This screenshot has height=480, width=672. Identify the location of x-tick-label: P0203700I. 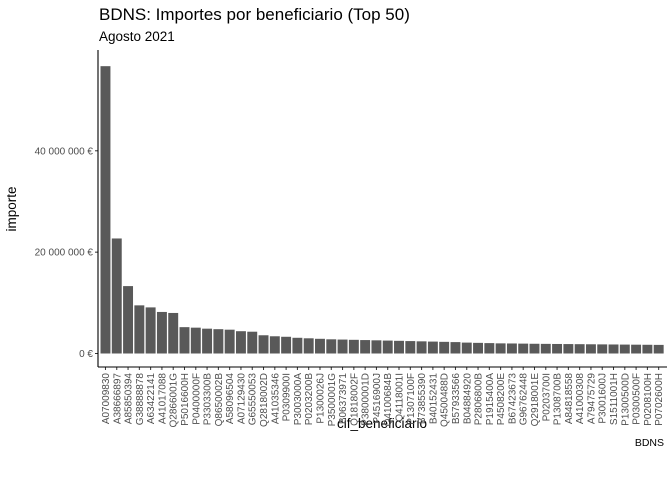
(546, 397).